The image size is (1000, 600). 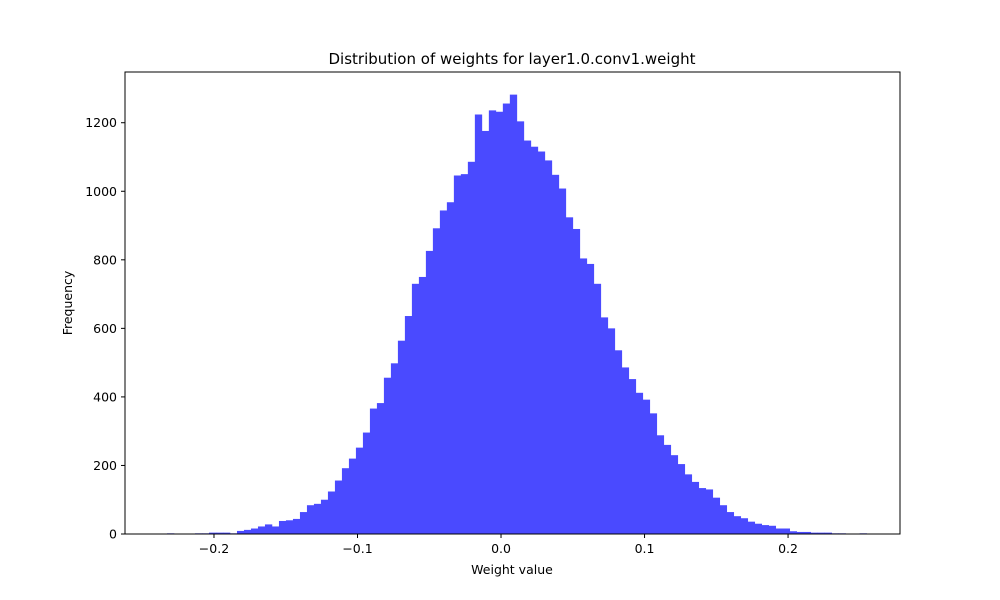 I want to click on y-tick-label: 800, so click(x=105, y=259).